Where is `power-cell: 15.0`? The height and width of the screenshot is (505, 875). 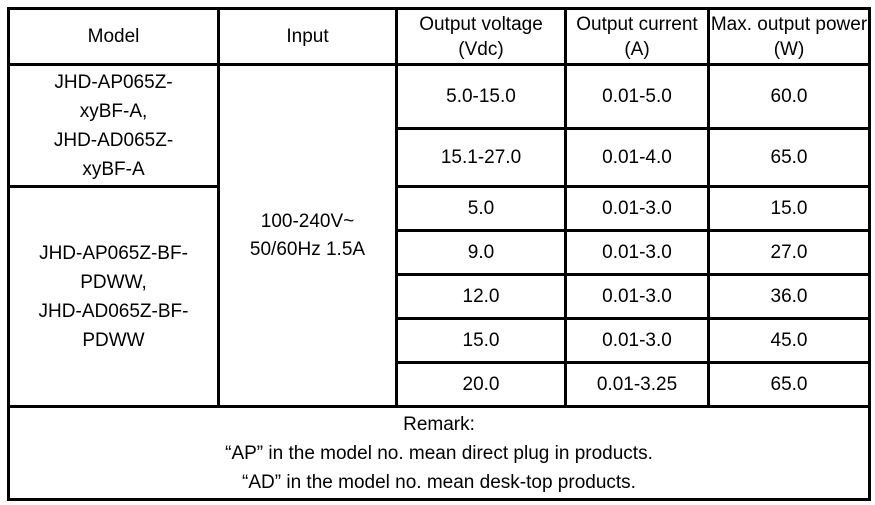 power-cell: 15.0 is located at coordinates (789, 208).